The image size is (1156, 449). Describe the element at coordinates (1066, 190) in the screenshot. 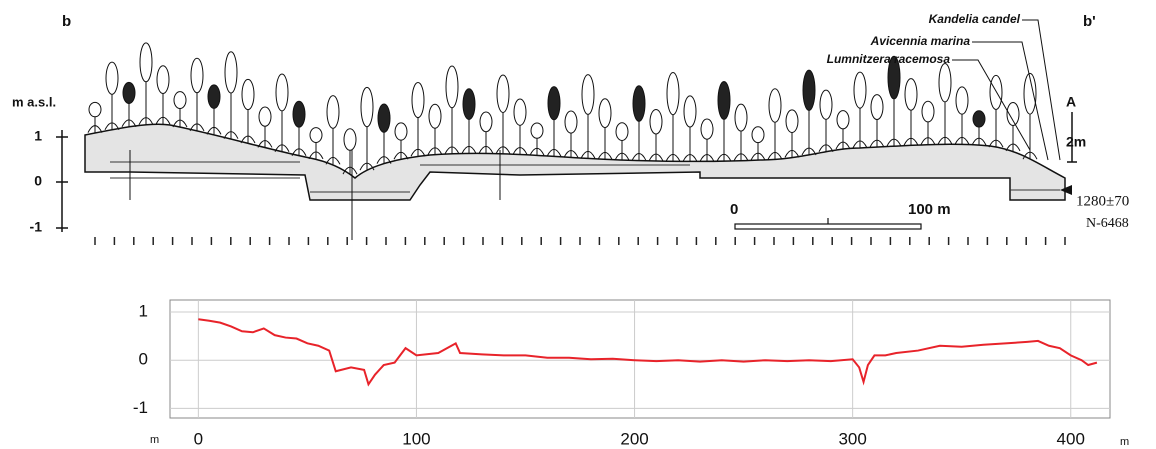

I see `dating-marker` at that location.